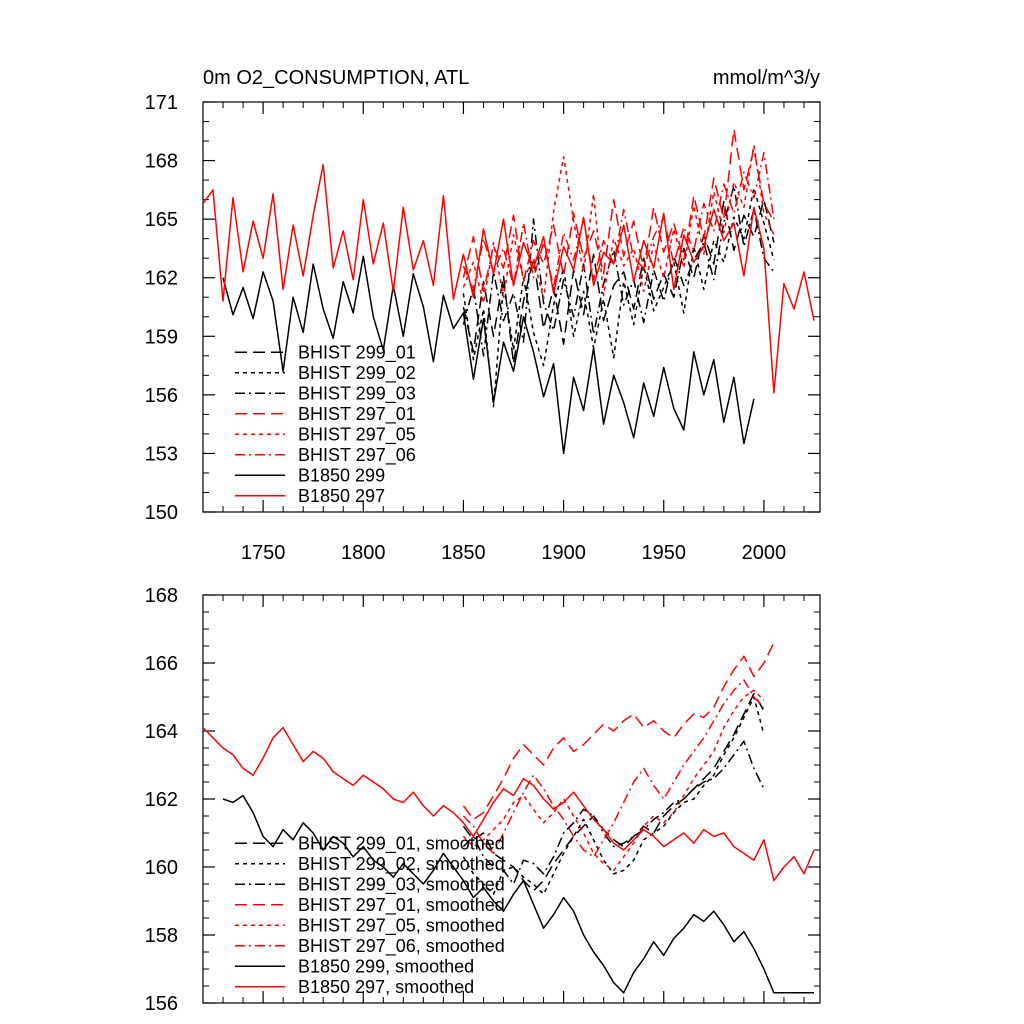 The width and height of the screenshot is (1024, 1024). What do you see at coordinates (357, 393) in the screenshot?
I see `legend-label: BHIST 299_03` at bounding box center [357, 393].